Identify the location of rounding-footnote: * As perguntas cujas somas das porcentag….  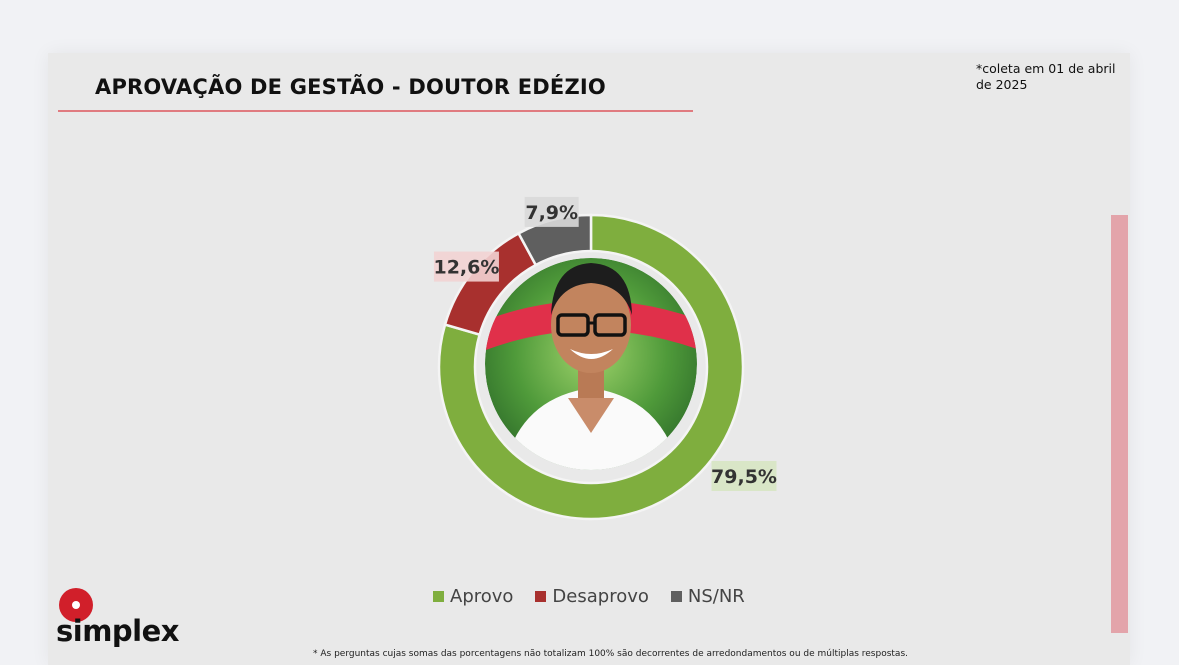
(611, 654).